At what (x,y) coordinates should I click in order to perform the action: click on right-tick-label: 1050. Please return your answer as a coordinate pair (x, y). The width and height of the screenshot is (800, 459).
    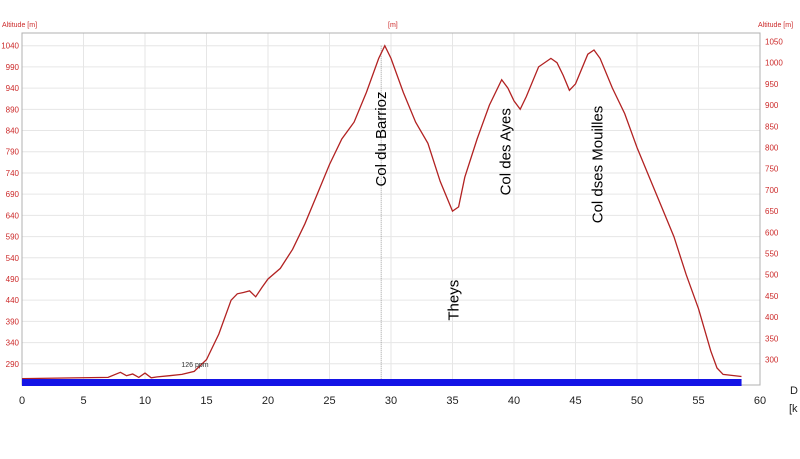
    Looking at the image, I should click on (774, 41).